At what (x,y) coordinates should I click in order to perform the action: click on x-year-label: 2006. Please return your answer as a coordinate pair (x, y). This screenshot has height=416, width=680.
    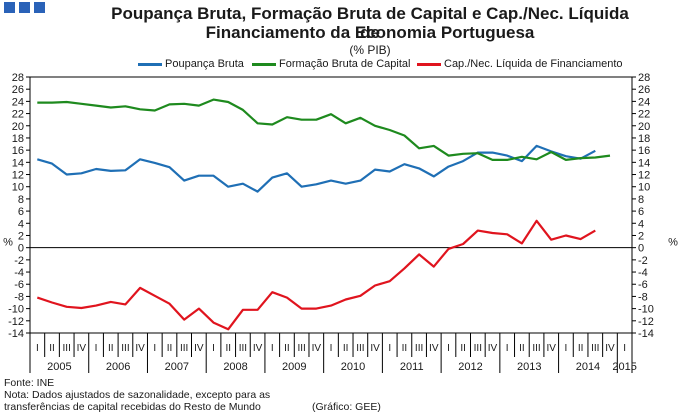
    Looking at the image, I should click on (118, 367).